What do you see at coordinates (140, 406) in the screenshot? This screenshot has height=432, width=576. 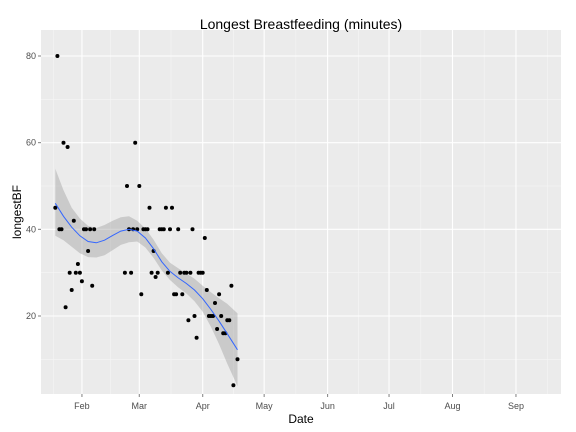 I see `x-tick-label: Mar` at bounding box center [140, 406].